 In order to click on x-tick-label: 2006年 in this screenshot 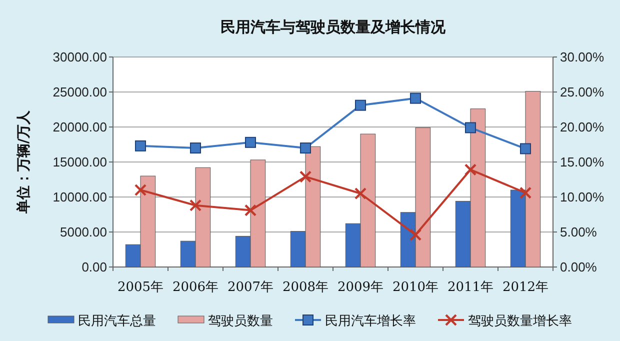, I will do `click(195, 287)`.